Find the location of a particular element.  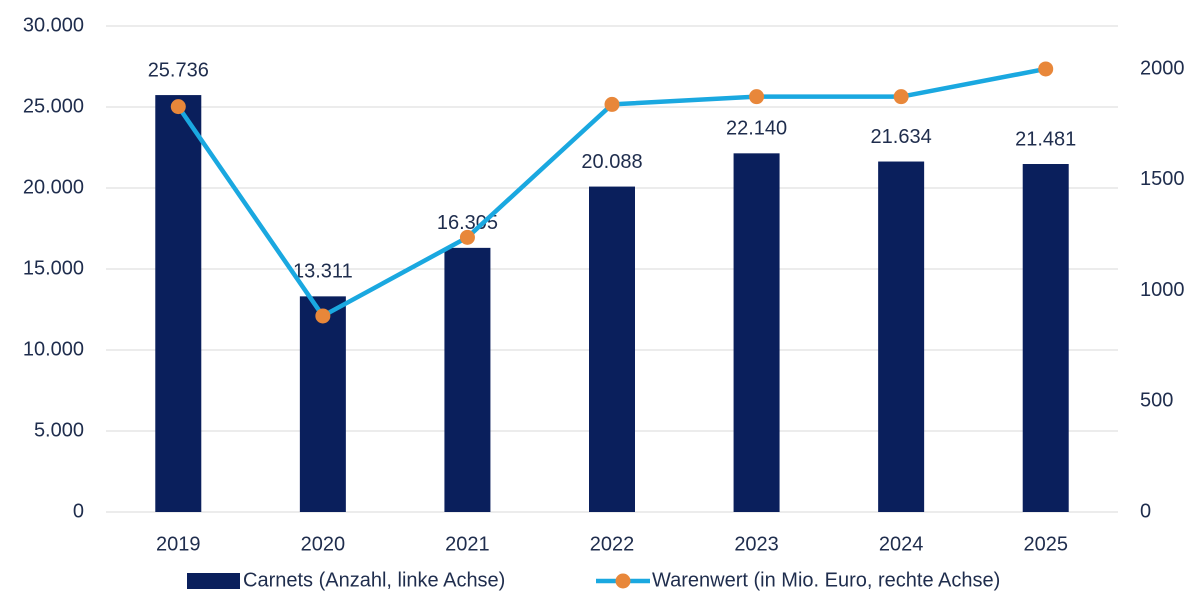

x-tick-label: 2019 is located at coordinates (178, 544).